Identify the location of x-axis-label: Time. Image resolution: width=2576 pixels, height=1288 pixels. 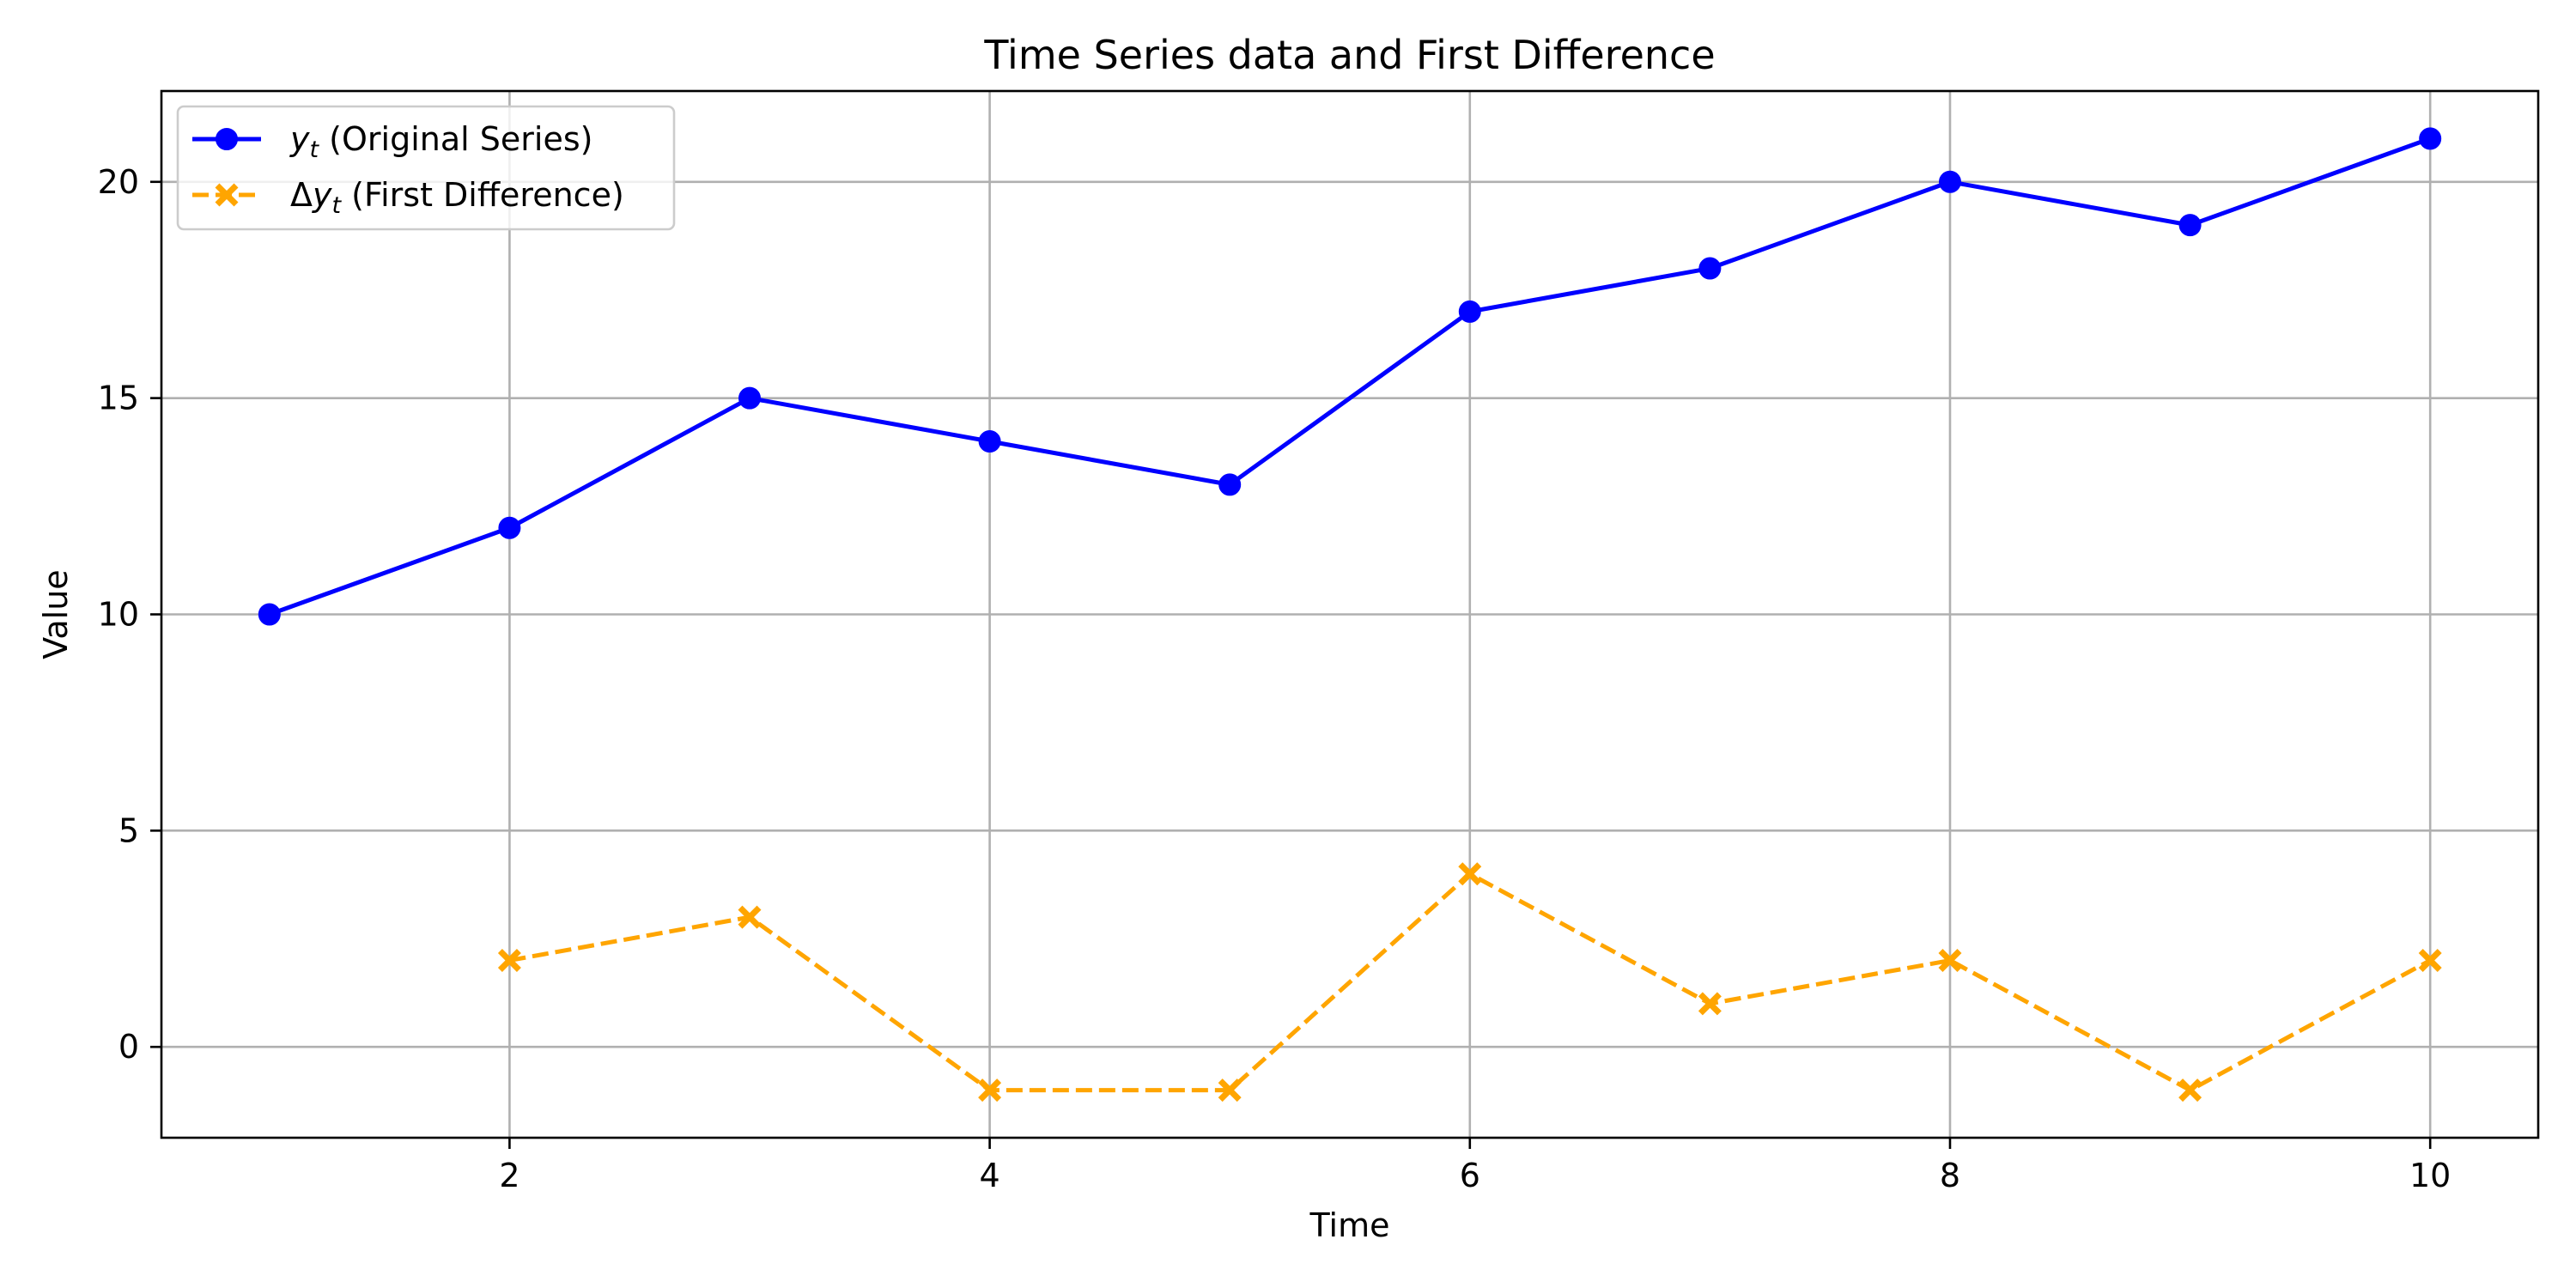
(1349, 1225).